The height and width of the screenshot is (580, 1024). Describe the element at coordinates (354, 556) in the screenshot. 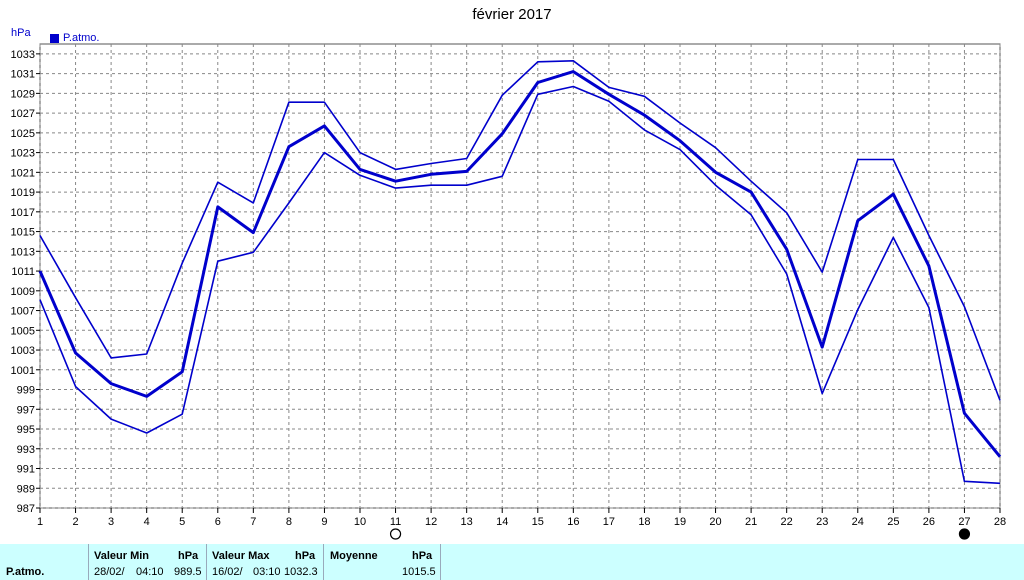

I see `avg-header: Moyenne` at that location.